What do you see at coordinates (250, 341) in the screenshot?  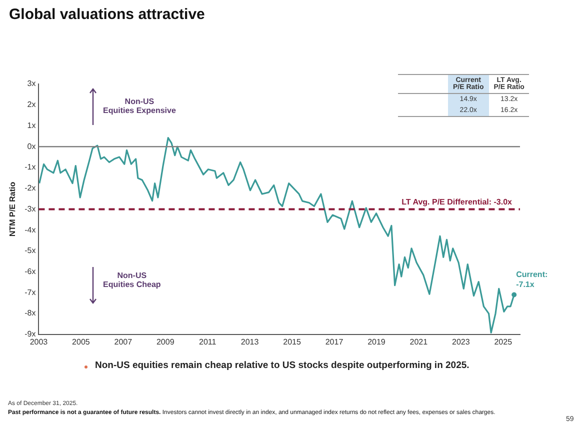 I see `x-tick-label: 2013` at bounding box center [250, 341].